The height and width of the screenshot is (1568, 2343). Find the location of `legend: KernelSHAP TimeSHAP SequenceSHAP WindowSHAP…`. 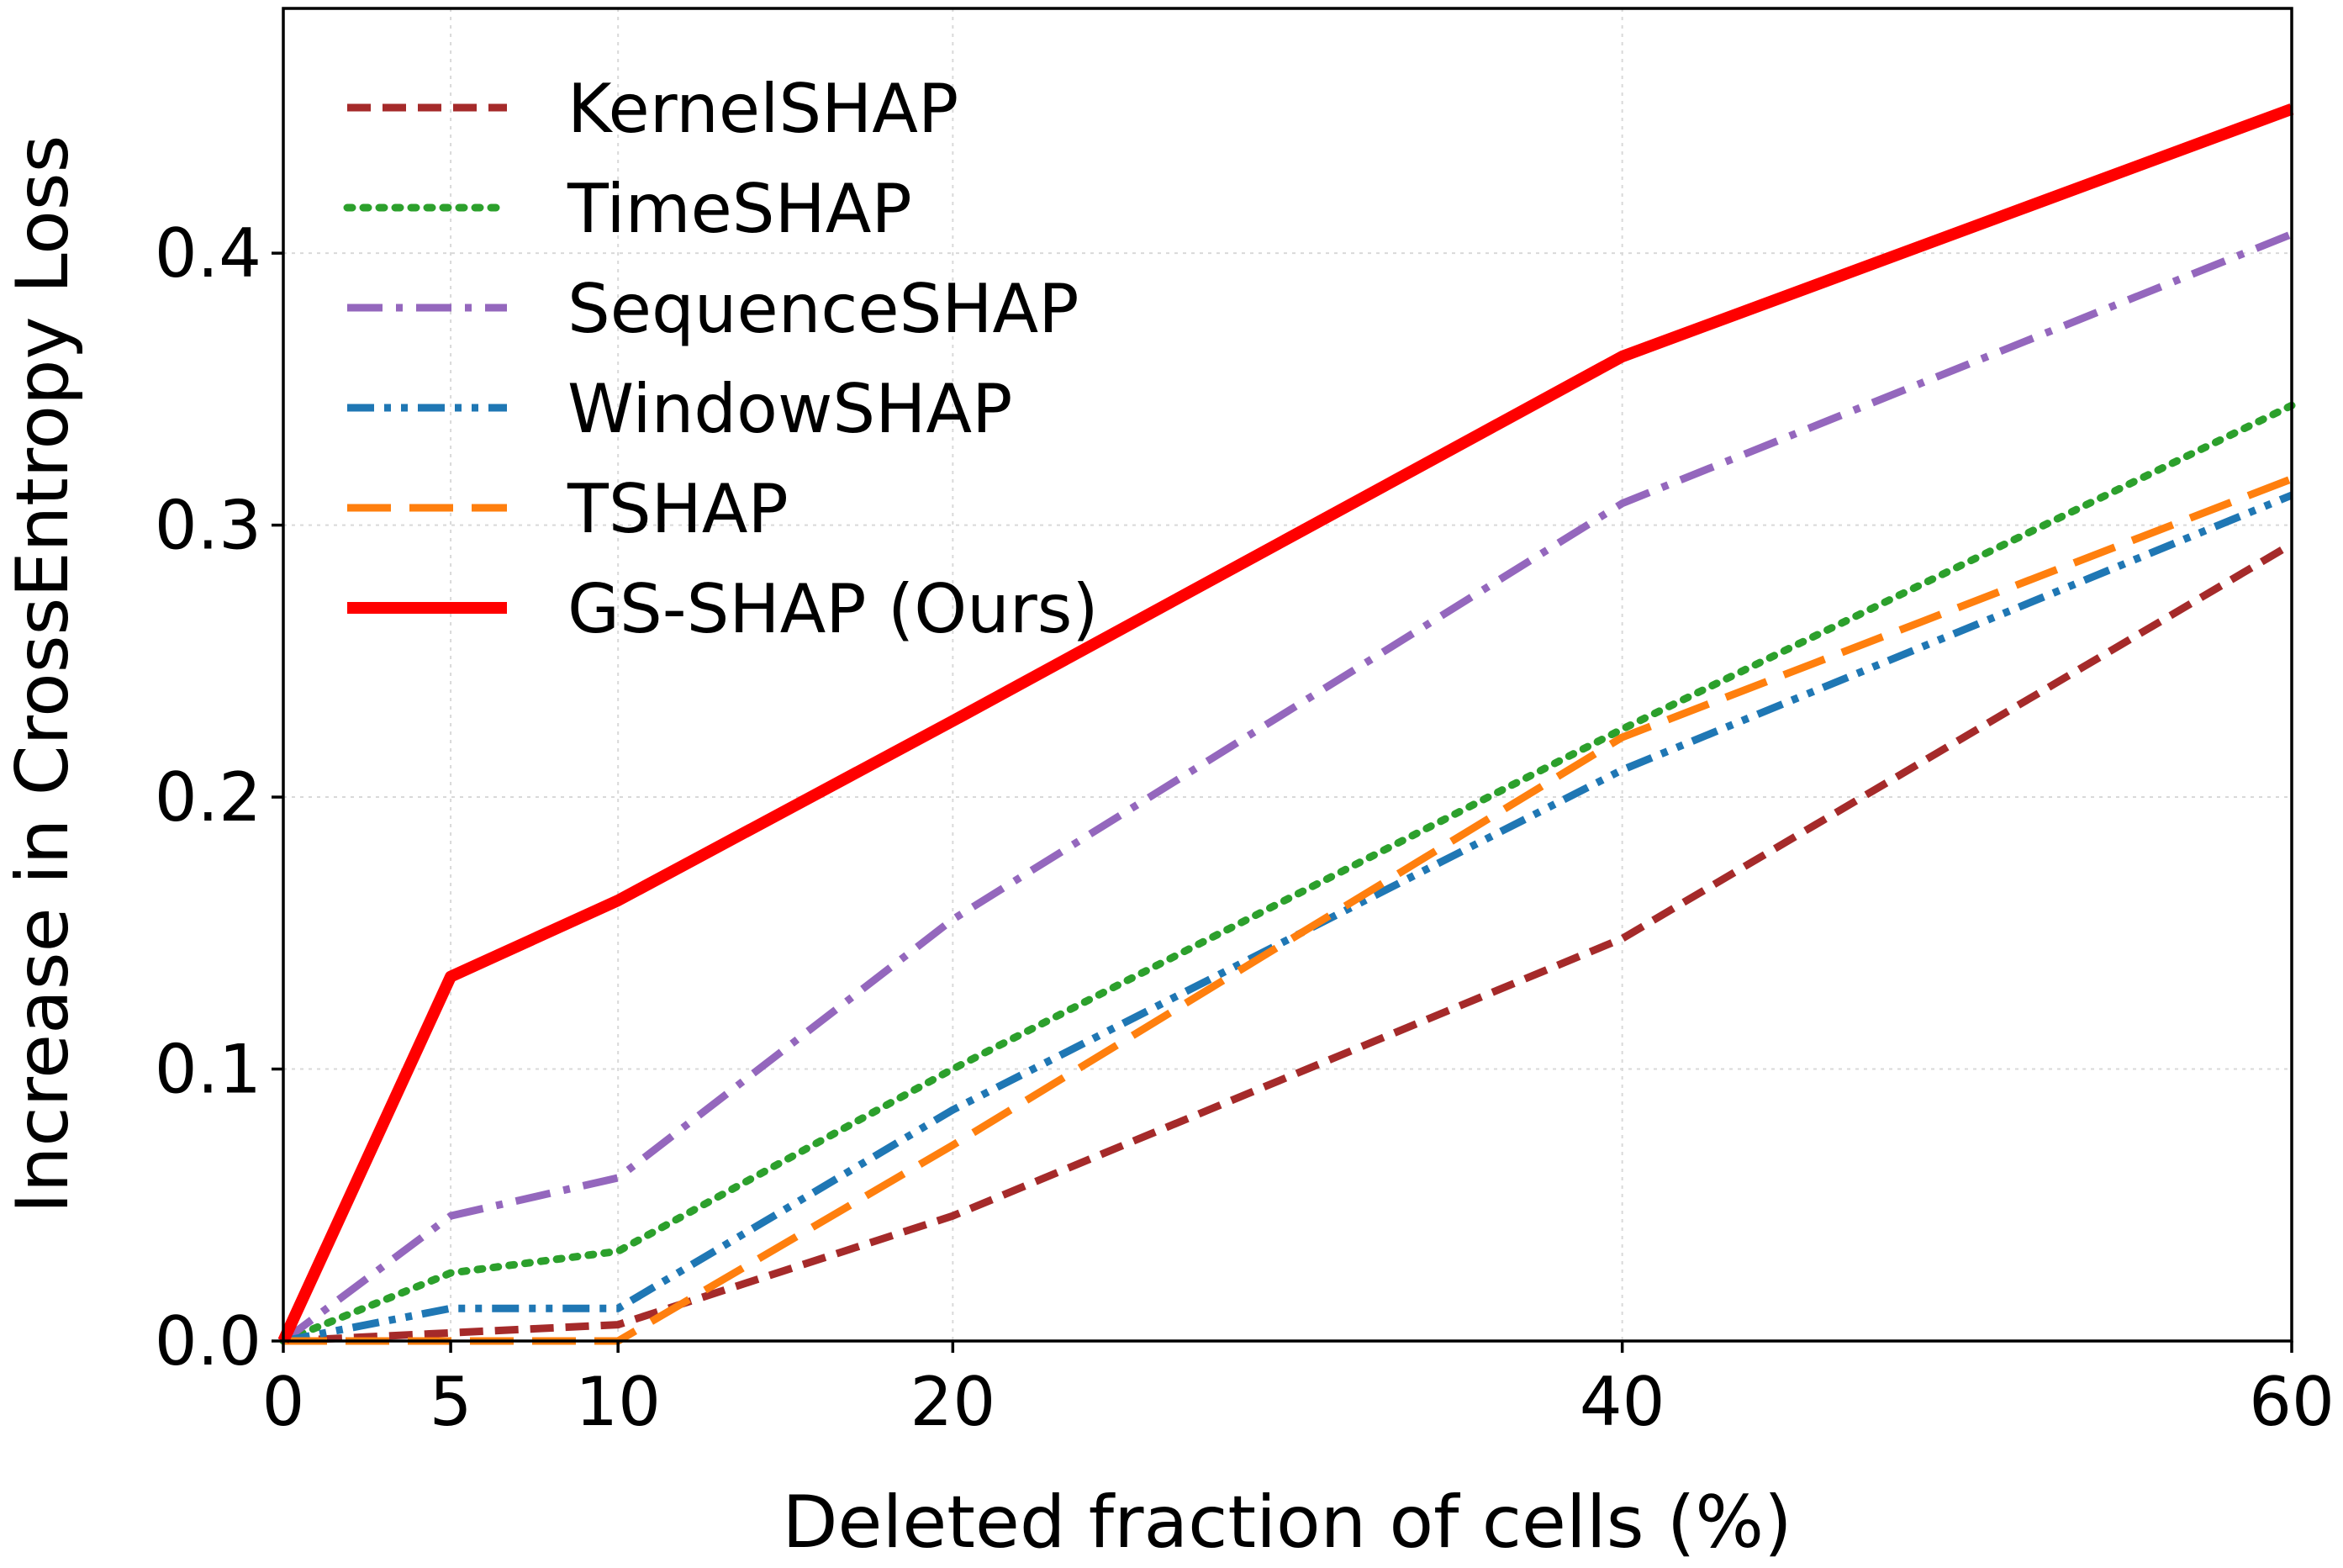

legend: KernelSHAP TimeSHAP SequenceSHAP WindowSHAP… is located at coordinates (721, 359).